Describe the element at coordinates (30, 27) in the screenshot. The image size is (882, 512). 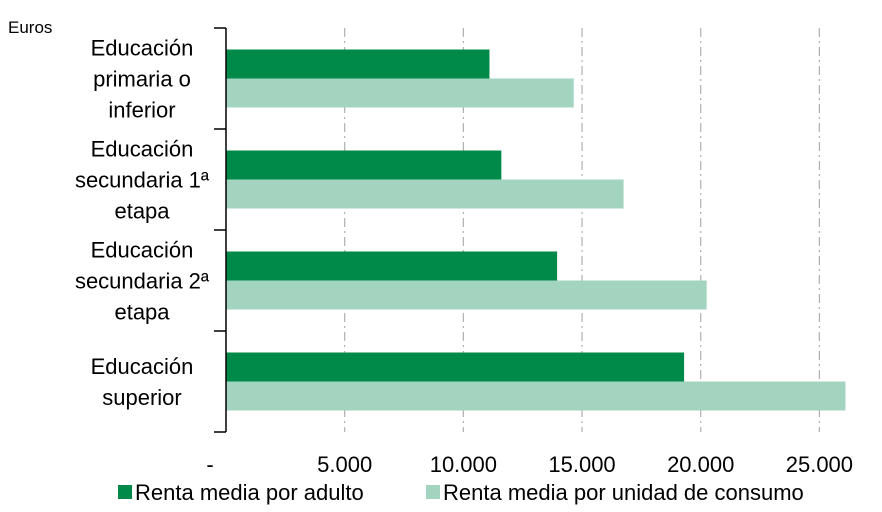
I see `unit-label: Euros` at that location.